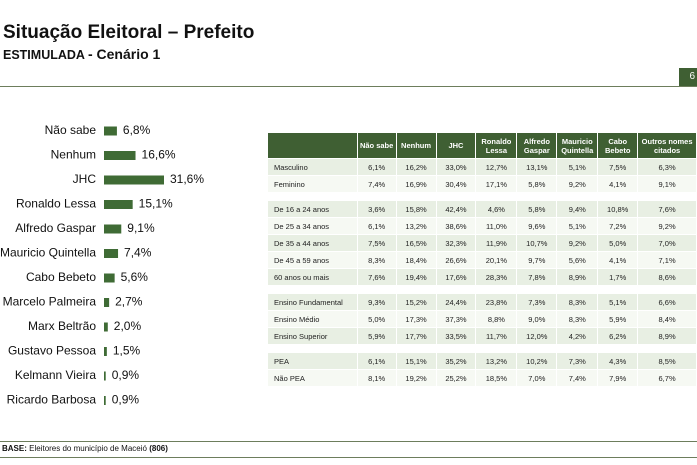  What do you see at coordinates (52, 351) in the screenshot?
I see `category-label: Gustavo Pessoa` at bounding box center [52, 351].